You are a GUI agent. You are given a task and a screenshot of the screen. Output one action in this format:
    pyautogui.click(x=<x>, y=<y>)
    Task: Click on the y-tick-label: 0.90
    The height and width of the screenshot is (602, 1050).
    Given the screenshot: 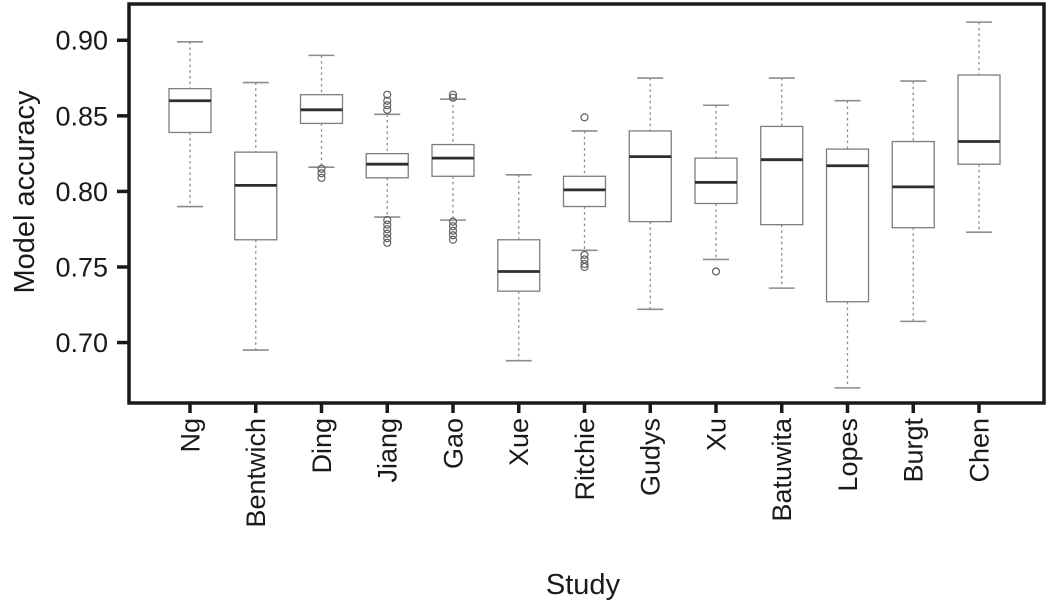 What is the action you would take?
    pyautogui.click(x=81, y=41)
    